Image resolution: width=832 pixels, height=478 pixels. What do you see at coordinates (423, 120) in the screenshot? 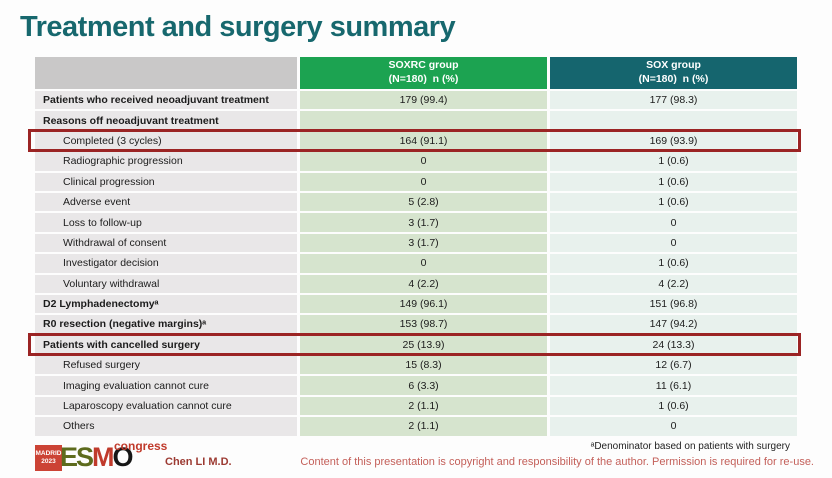
I see `soxrc-value` at bounding box center [423, 120].